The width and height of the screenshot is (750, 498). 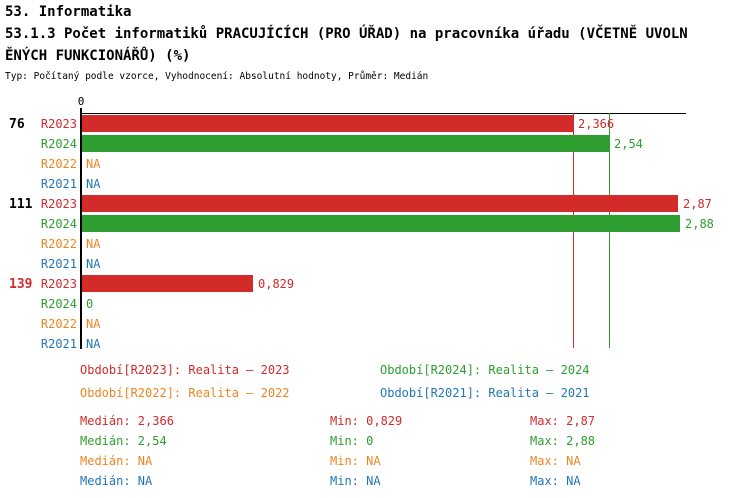 I want to click on legend-item: Období[R2021]: Realita – 2021, so click(x=485, y=393).